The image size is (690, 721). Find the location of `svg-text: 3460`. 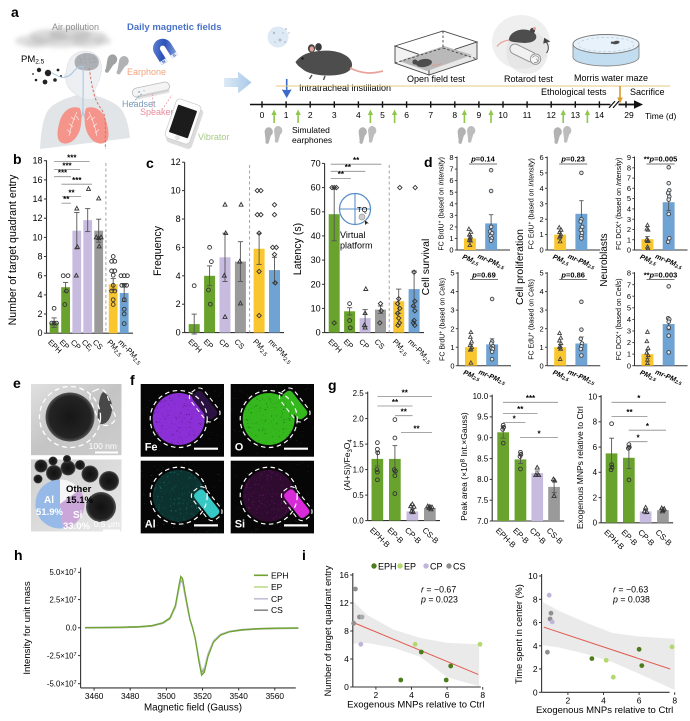

svg-text: 3460 is located at coordinates (94, 696).